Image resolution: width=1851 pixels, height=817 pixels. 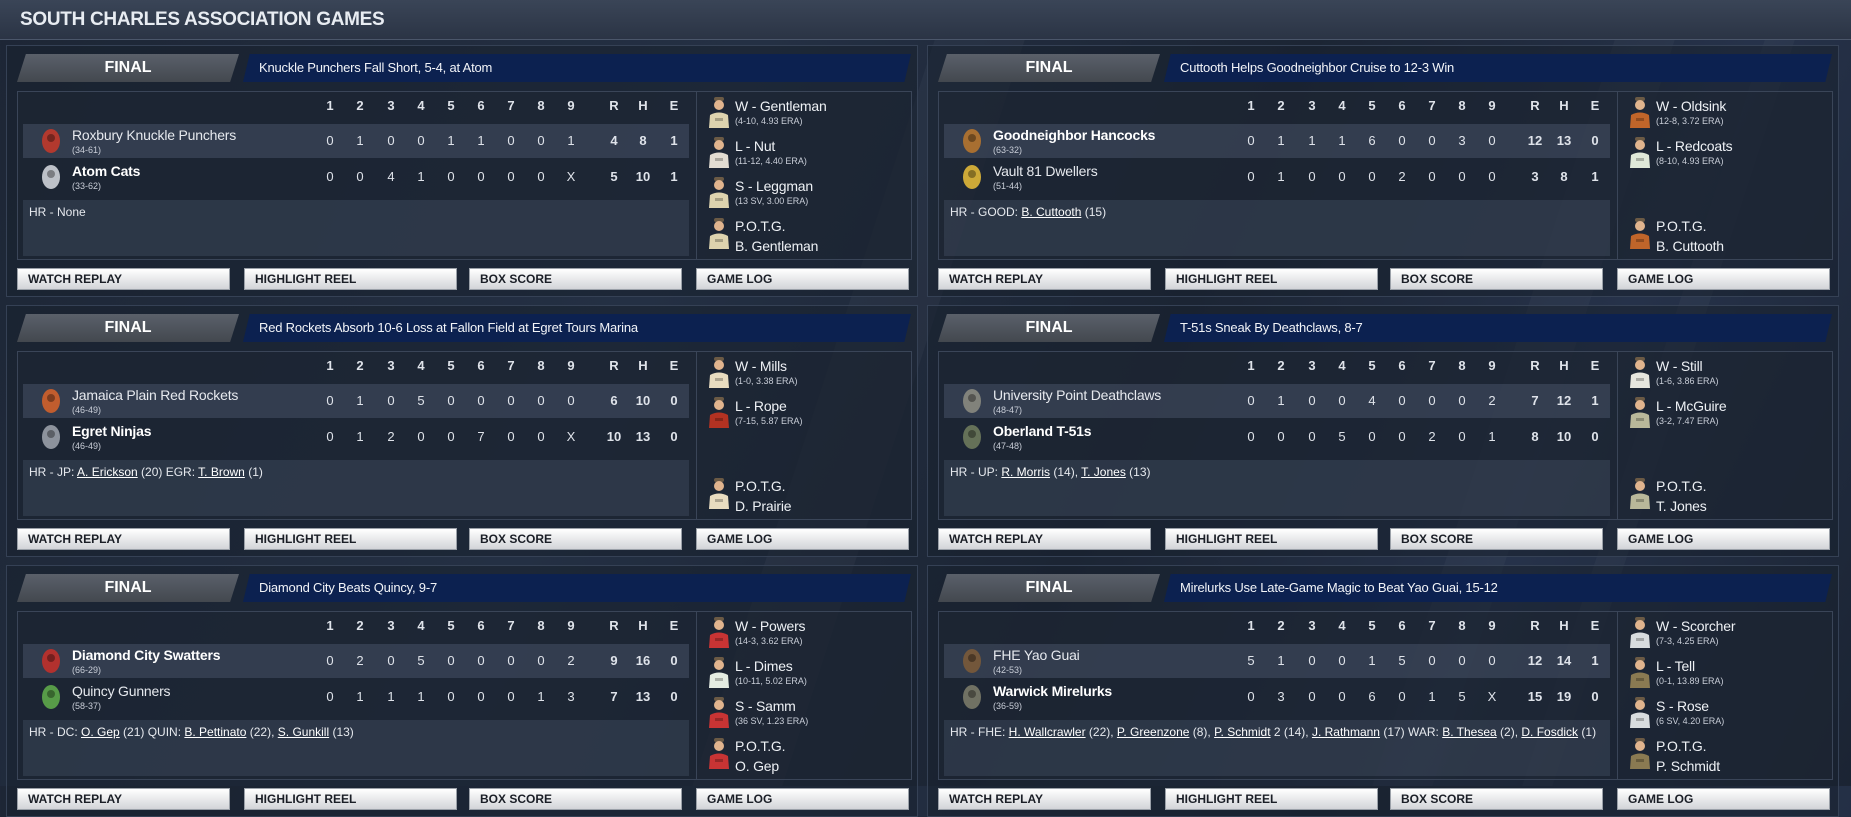 I want to click on player-link: O. Gep, so click(x=100, y=732).